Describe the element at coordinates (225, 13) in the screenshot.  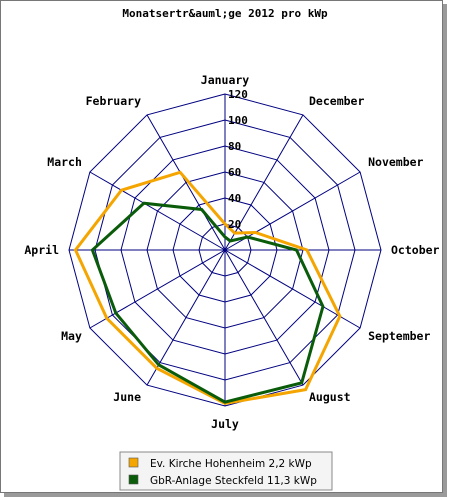
I see `chart-title: Monatsertr&auml;ge 2012 pro kWp` at that location.